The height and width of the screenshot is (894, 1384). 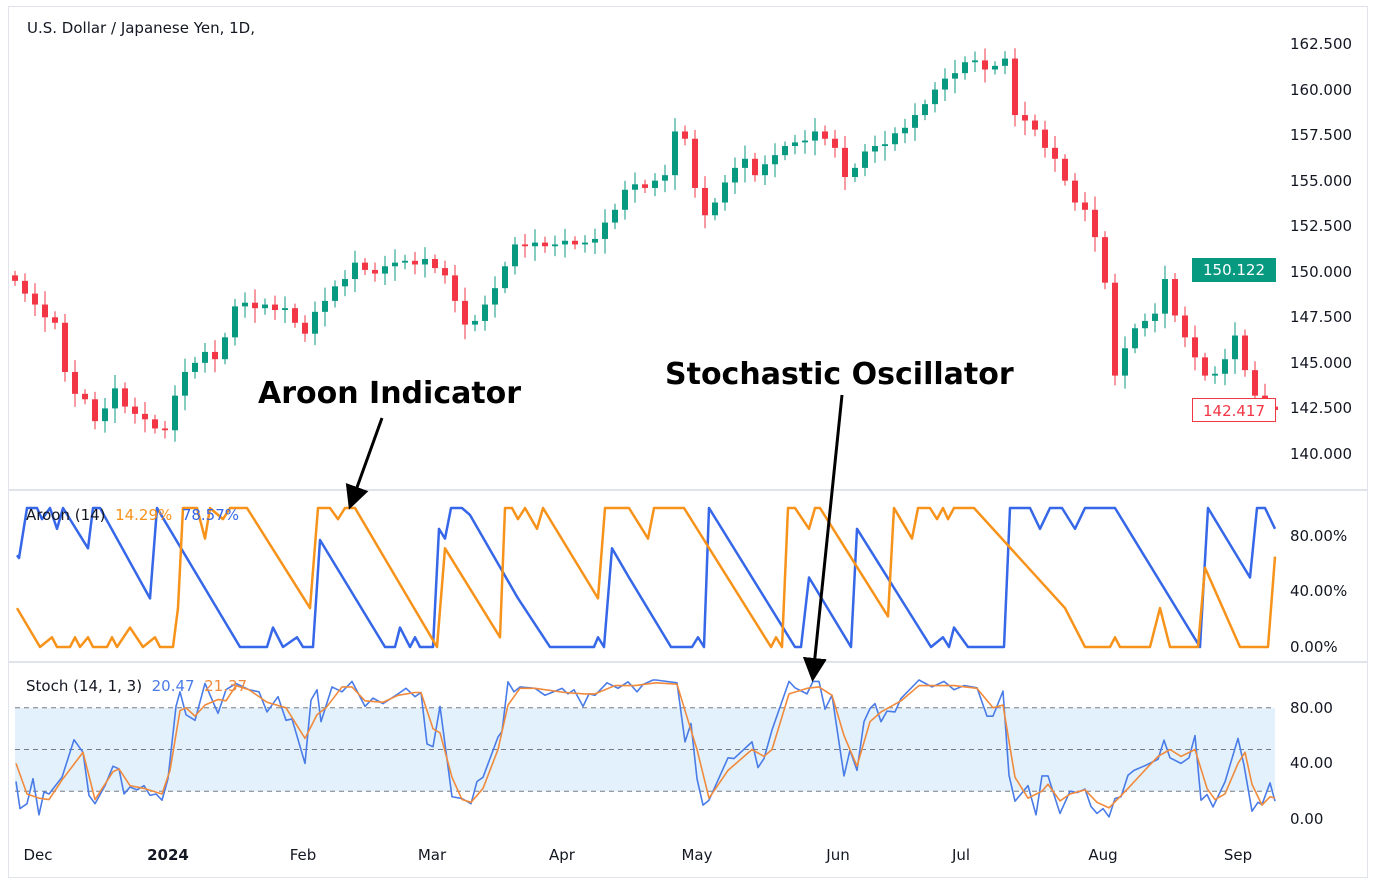 What do you see at coordinates (303, 855) in the screenshot?
I see `time-tick-label: Feb` at bounding box center [303, 855].